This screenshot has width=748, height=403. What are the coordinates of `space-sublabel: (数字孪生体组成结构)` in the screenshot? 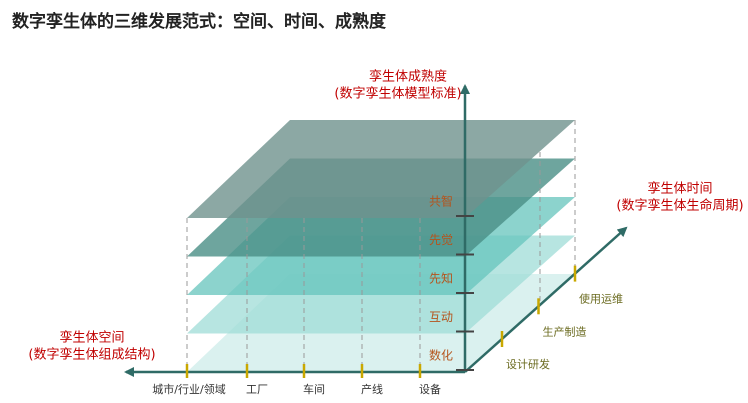 It's located at (91, 355).